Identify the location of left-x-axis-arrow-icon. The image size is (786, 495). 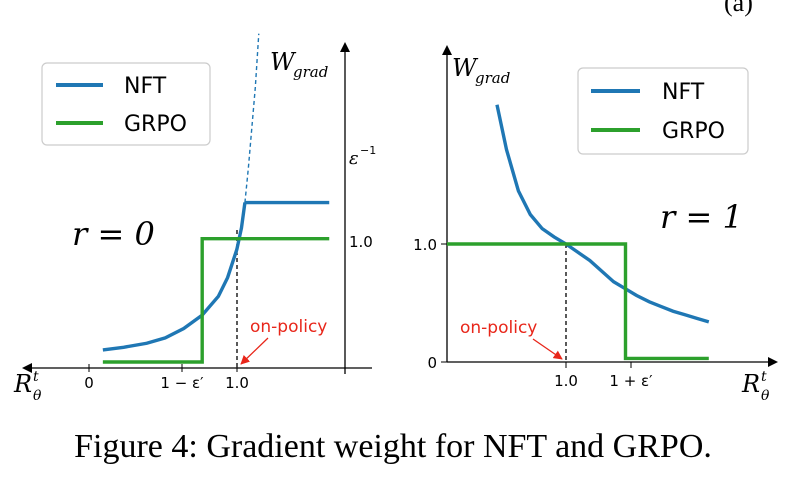
(27, 368).